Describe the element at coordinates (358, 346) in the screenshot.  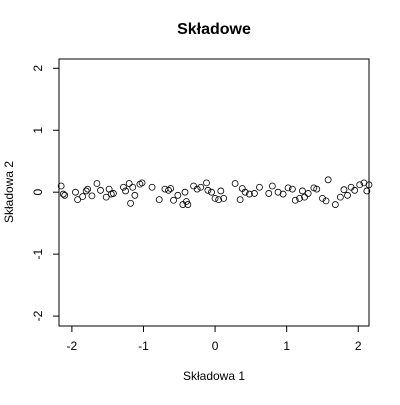
I see `x-tick-label: 2` at that location.